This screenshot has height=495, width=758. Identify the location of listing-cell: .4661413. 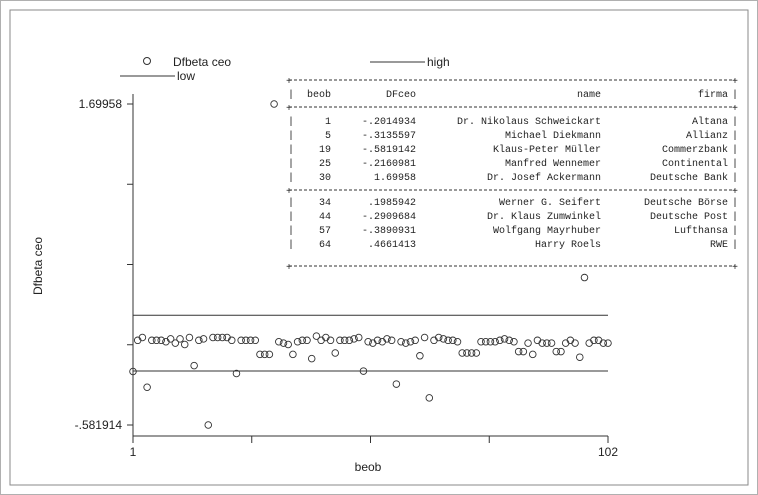
(392, 245).